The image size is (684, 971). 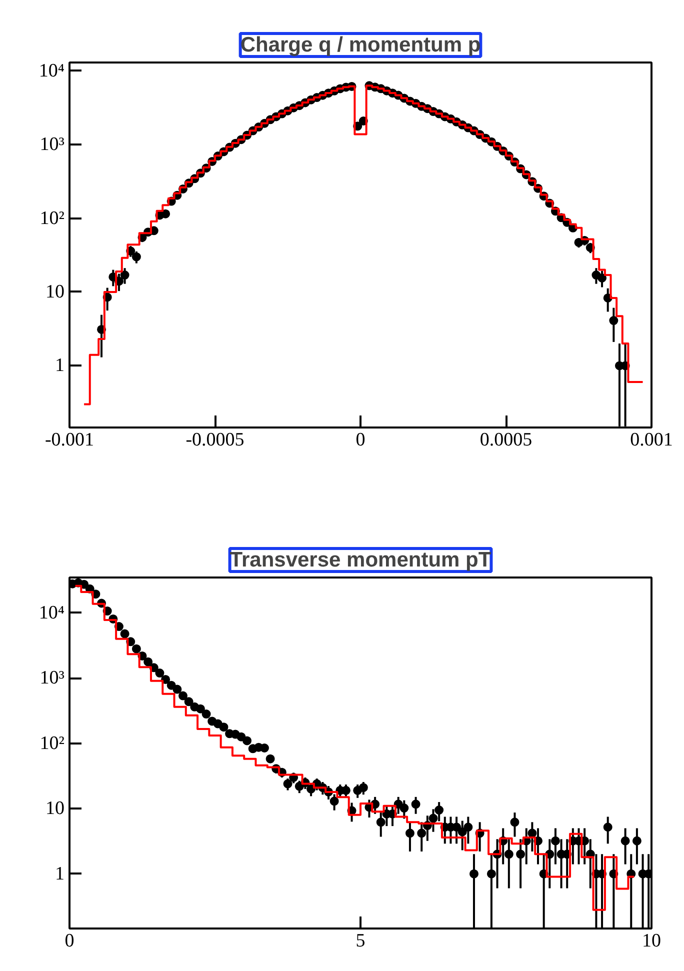 I want to click on x-tick-label: -0.001, so click(x=69, y=440).